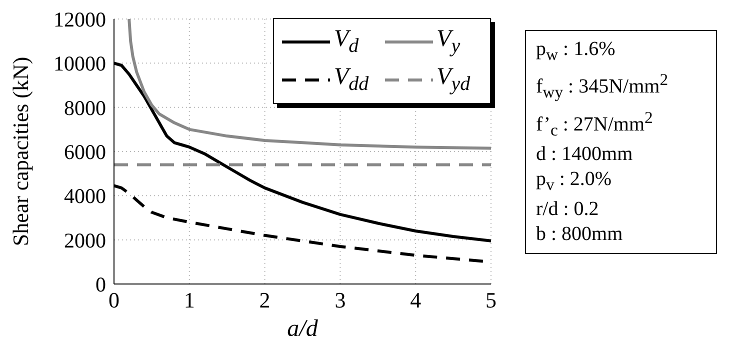 This screenshot has width=730, height=344. Describe the element at coordinates (85, 196) in the screenshot. I see `y-tick-label: 4000` at that location.